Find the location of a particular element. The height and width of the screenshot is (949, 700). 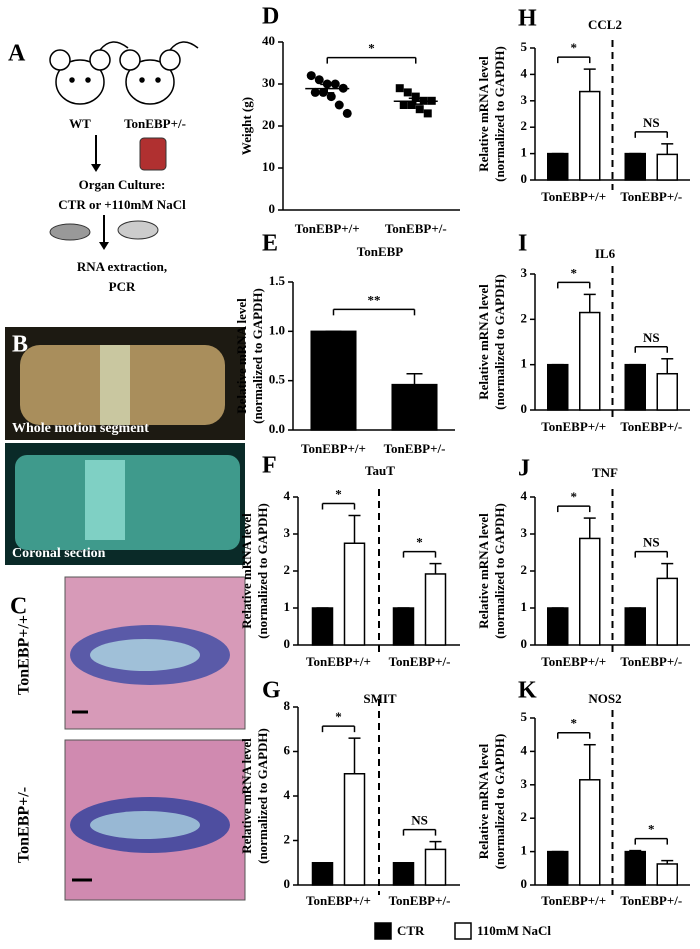

step-text: RNA extraction, is located at coordinates (122, 266).